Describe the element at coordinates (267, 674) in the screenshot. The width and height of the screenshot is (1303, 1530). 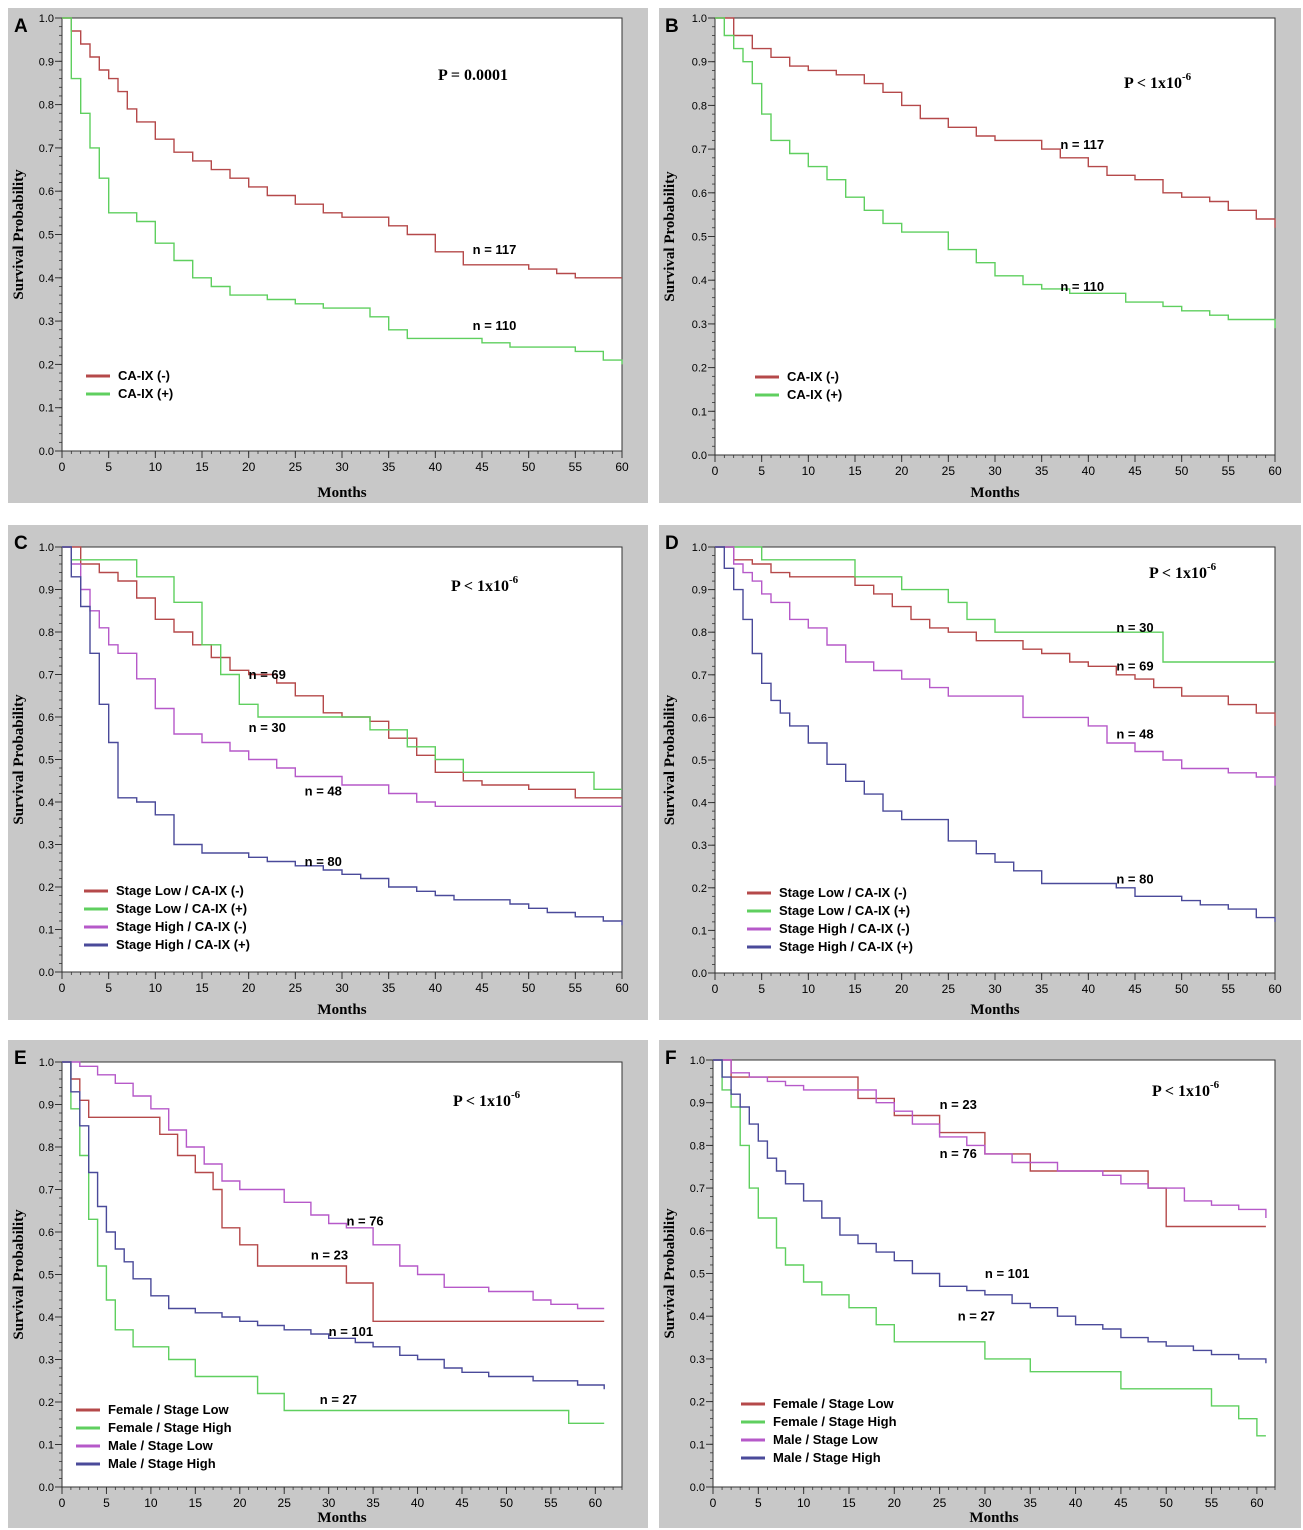
I see `n-label: n = 69` at that location.